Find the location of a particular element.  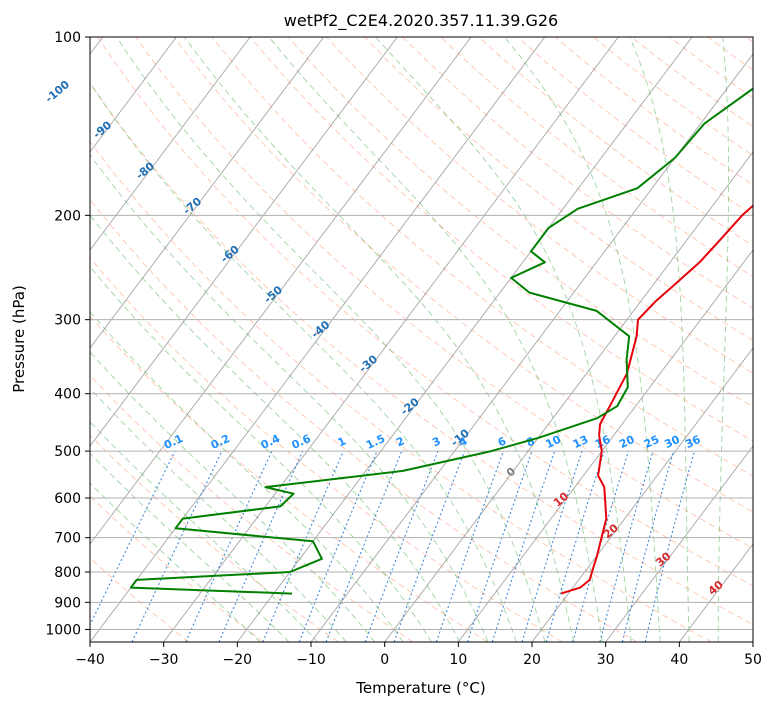

x-tick-label: 40 is located at coordinates (679, 660).